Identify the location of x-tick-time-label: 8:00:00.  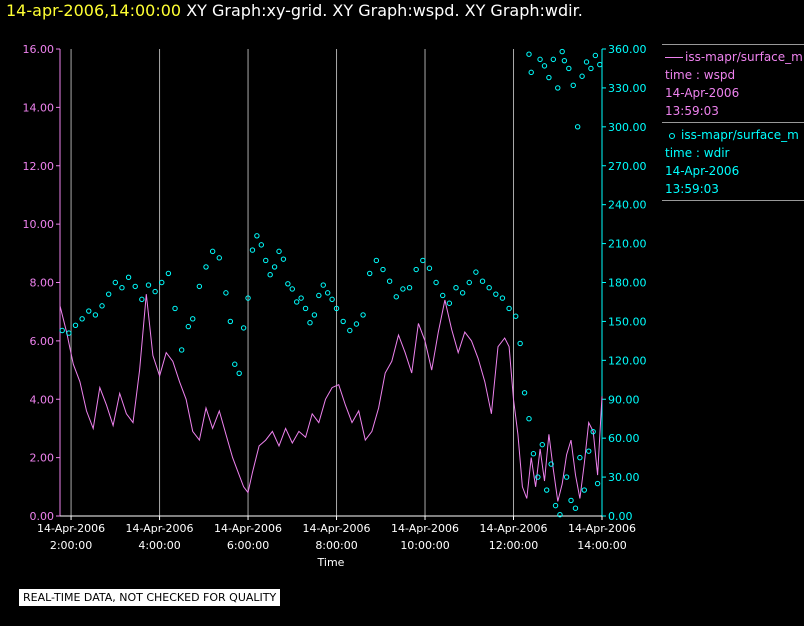
(336, 545).